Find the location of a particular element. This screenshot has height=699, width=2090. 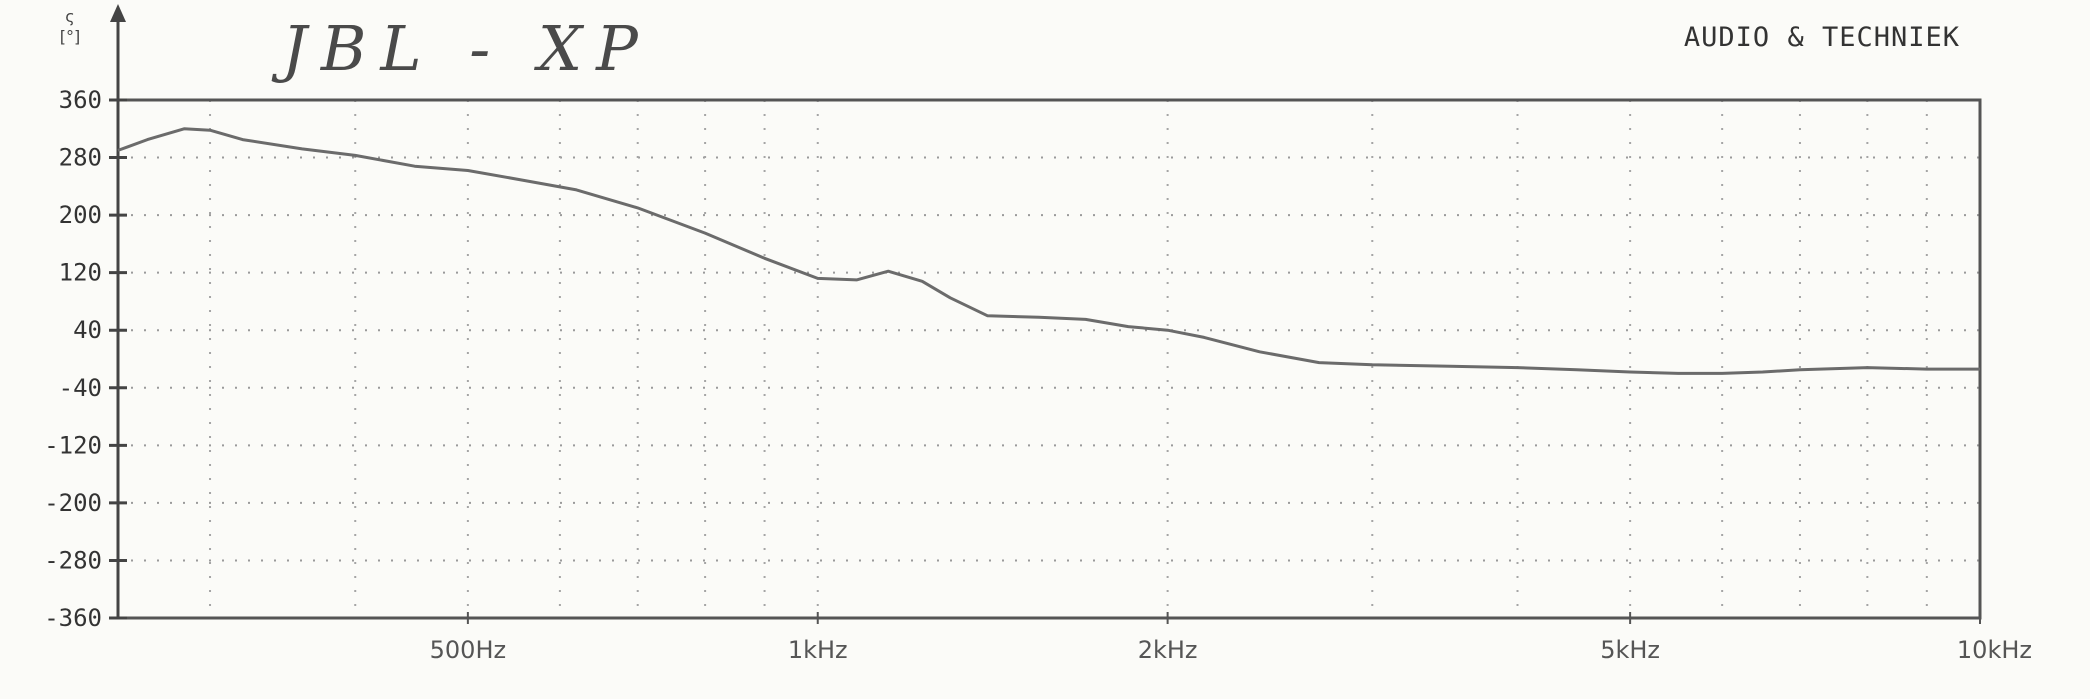

y-tick-label: -40 is located at coordinates (80, 388).